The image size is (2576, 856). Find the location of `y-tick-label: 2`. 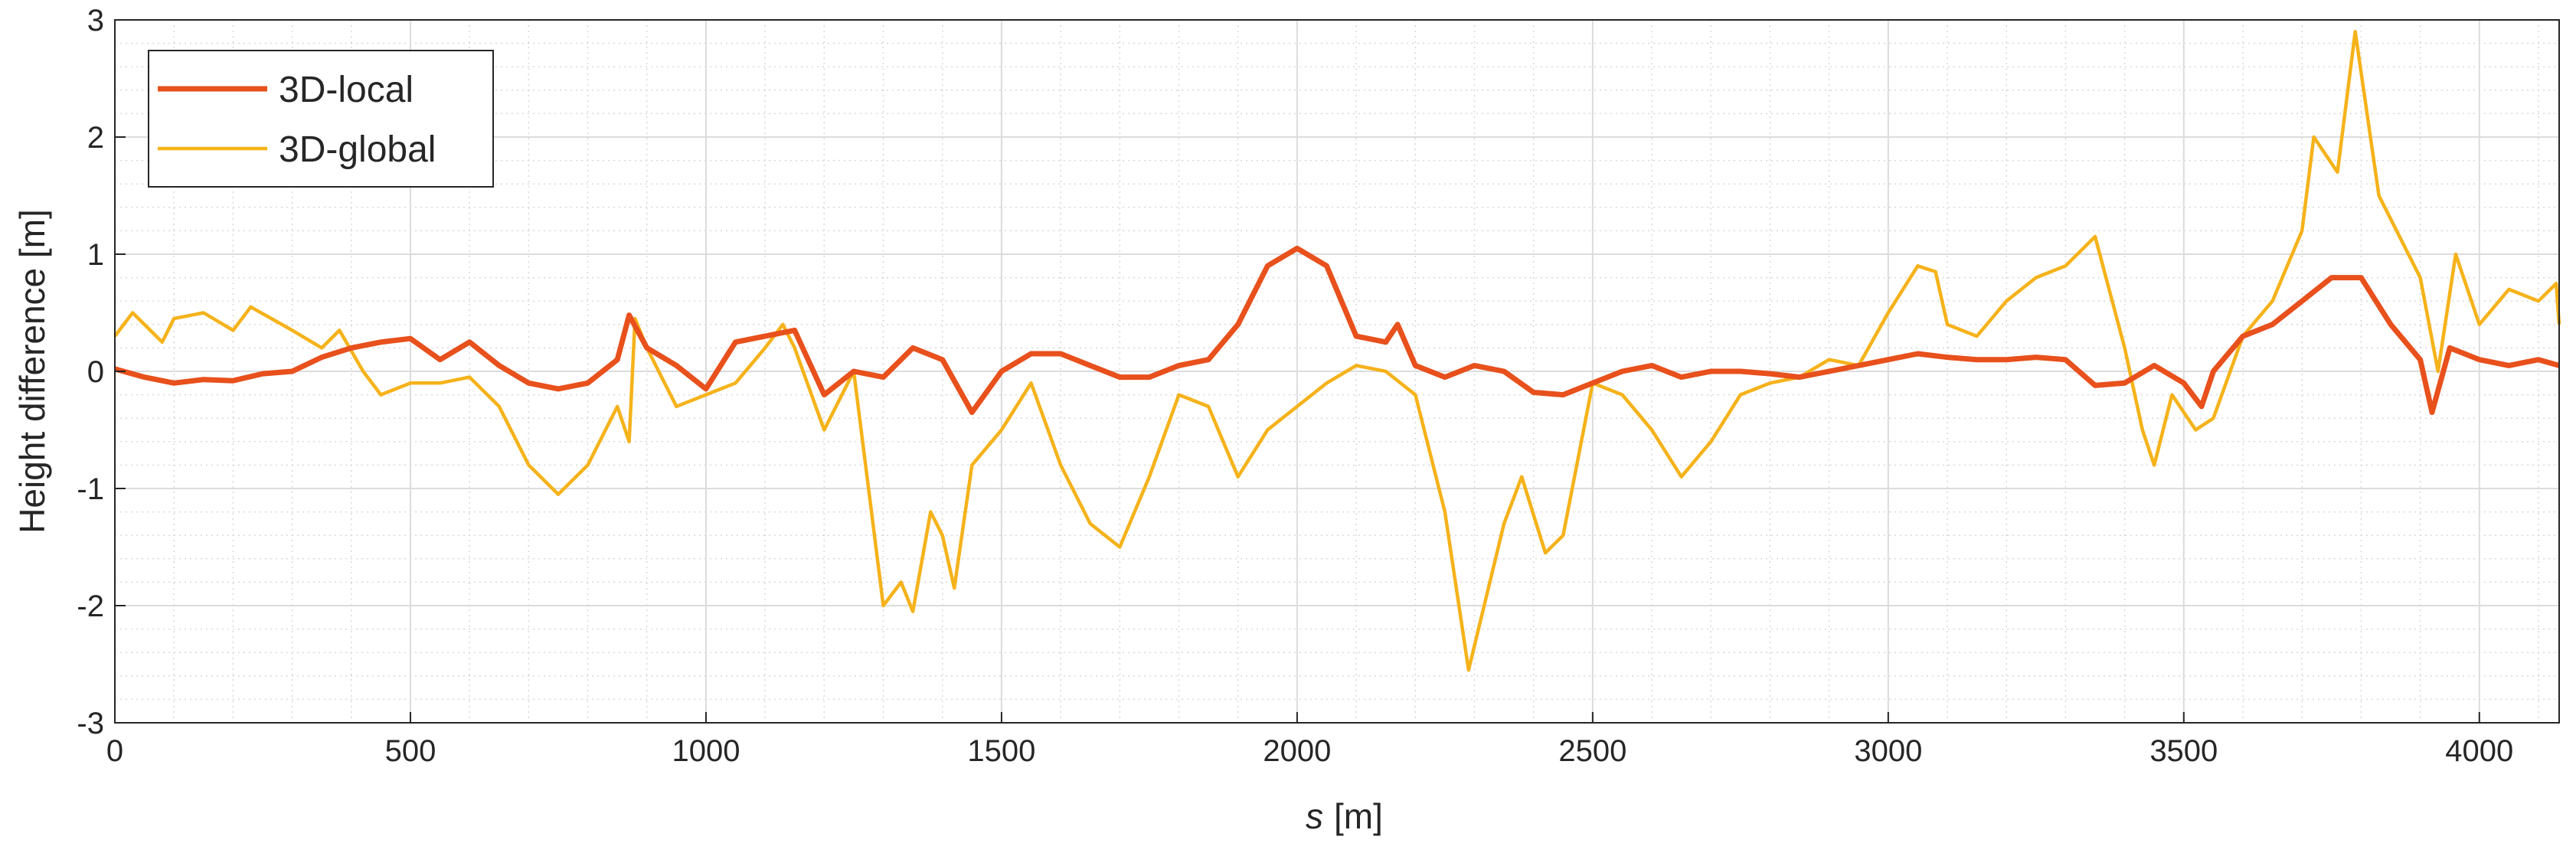

y-tick-label: 2 is located at coordinates (95, 138).